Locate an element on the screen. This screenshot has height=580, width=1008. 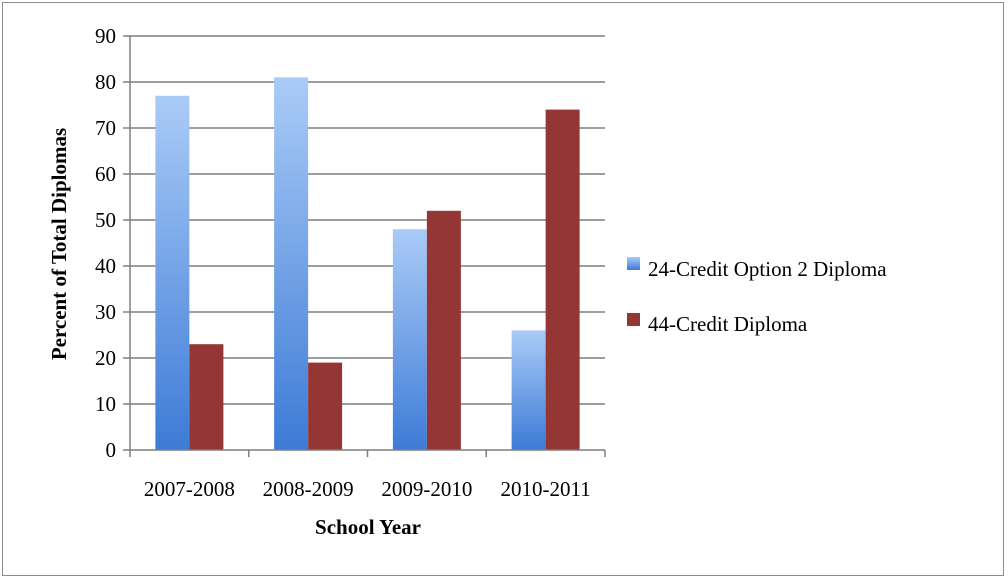
y-tick-label: 10 is located at coordinates (105, 404).